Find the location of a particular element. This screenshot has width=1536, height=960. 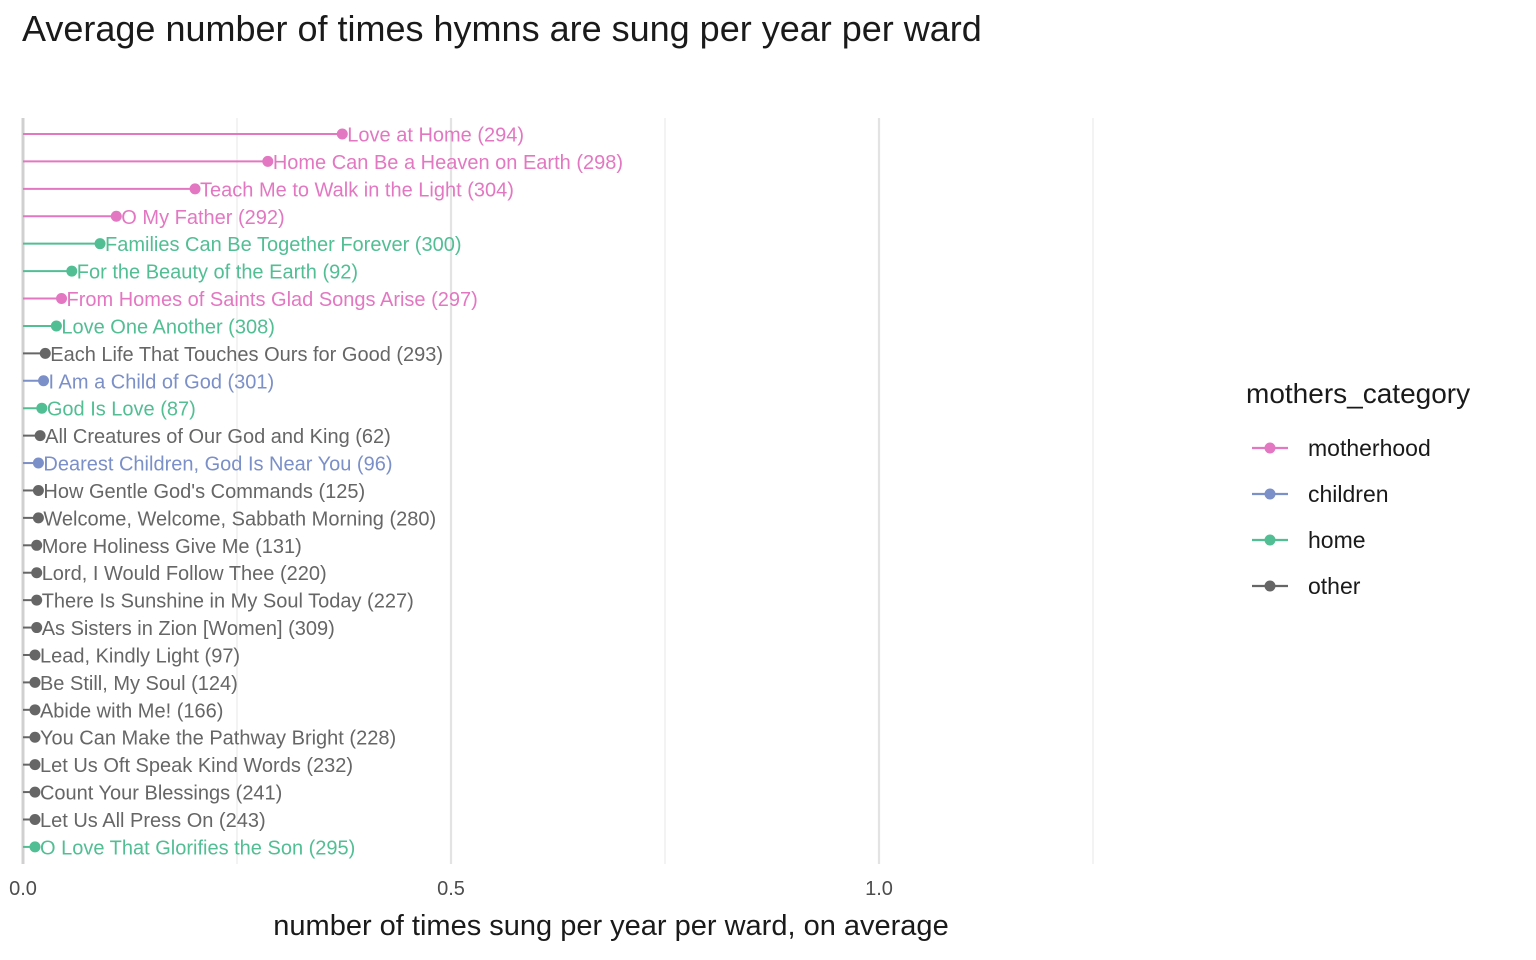

point-label: Dearest Children, God Is Near You (96) is located at coordinates (217, 465).